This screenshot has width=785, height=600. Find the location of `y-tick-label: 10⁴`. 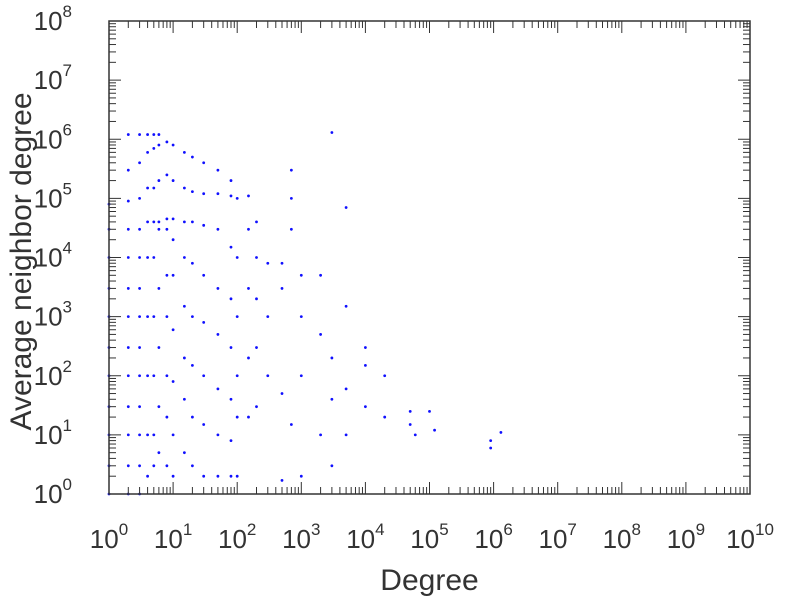

y-tick-label: 10⁴ is located at coordinates (53, 256).